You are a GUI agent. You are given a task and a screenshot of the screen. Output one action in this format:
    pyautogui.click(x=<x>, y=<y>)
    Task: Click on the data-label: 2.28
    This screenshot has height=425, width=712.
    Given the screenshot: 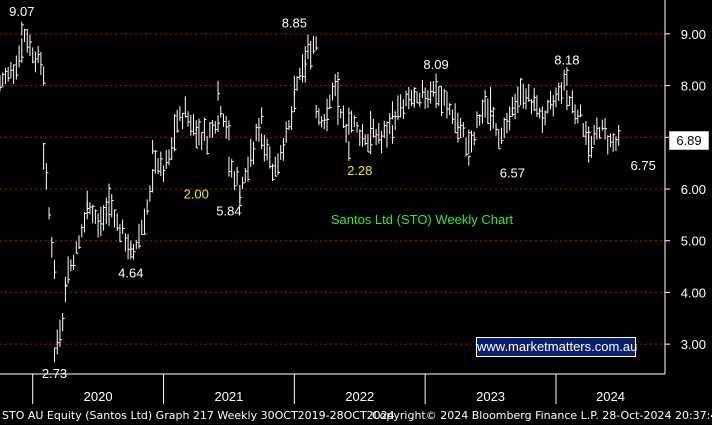 What is the action you would take?
    pyautogui.click(x=359, y=170)
    